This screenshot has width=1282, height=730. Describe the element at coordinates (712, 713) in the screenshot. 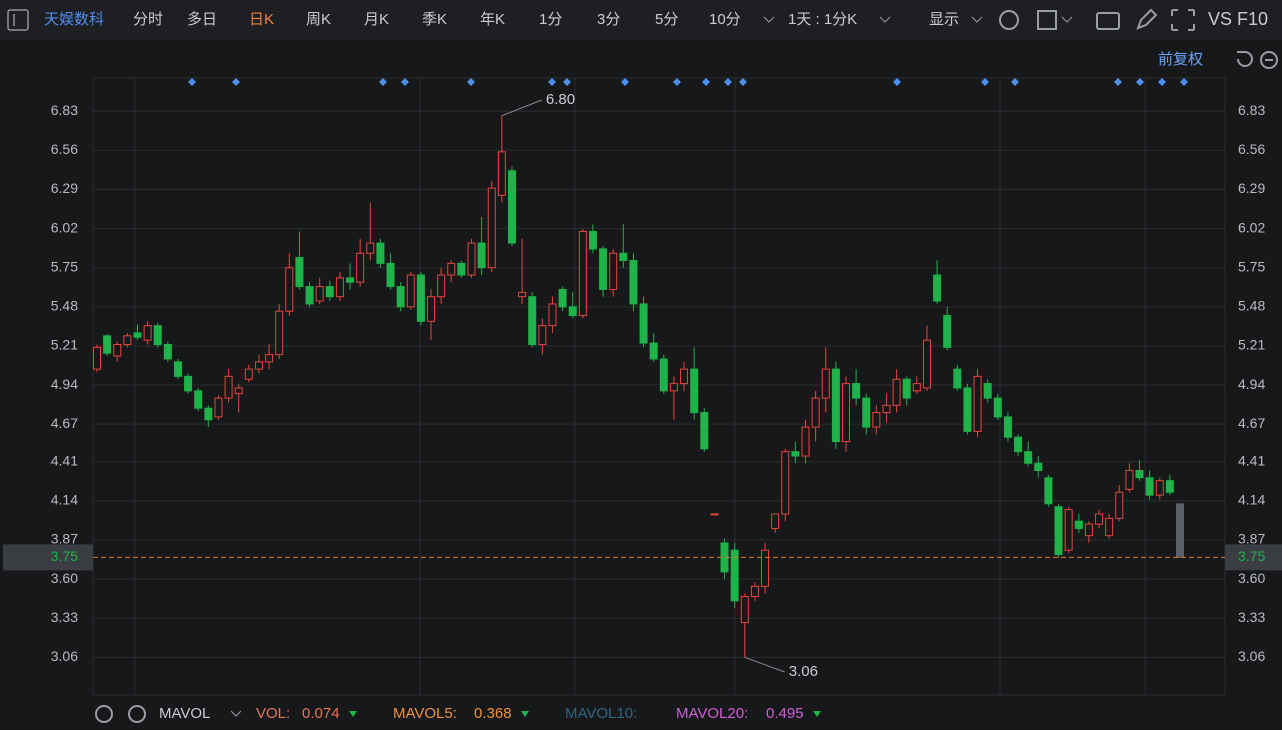

I see `indicator-label: MAVOL20:` at that location.